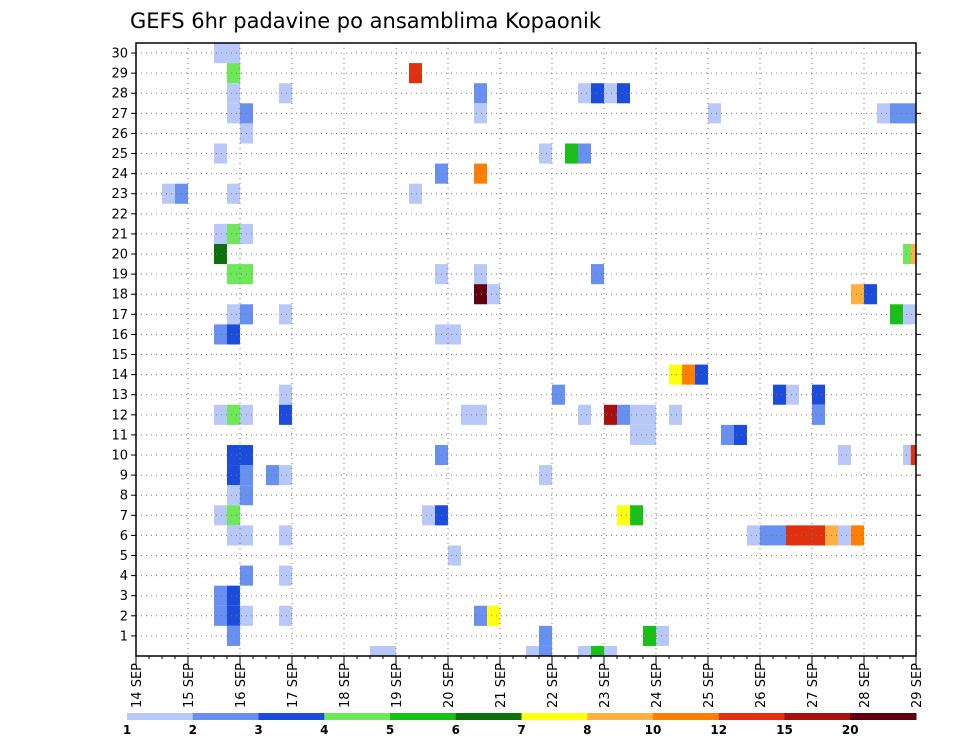 Image resolution: width=960 pixels, height=742 pixels. What do you see at coordinates (119, 456) in the screenshot?
I see `y-tick-label: 10` at bounding box center [119, 456].